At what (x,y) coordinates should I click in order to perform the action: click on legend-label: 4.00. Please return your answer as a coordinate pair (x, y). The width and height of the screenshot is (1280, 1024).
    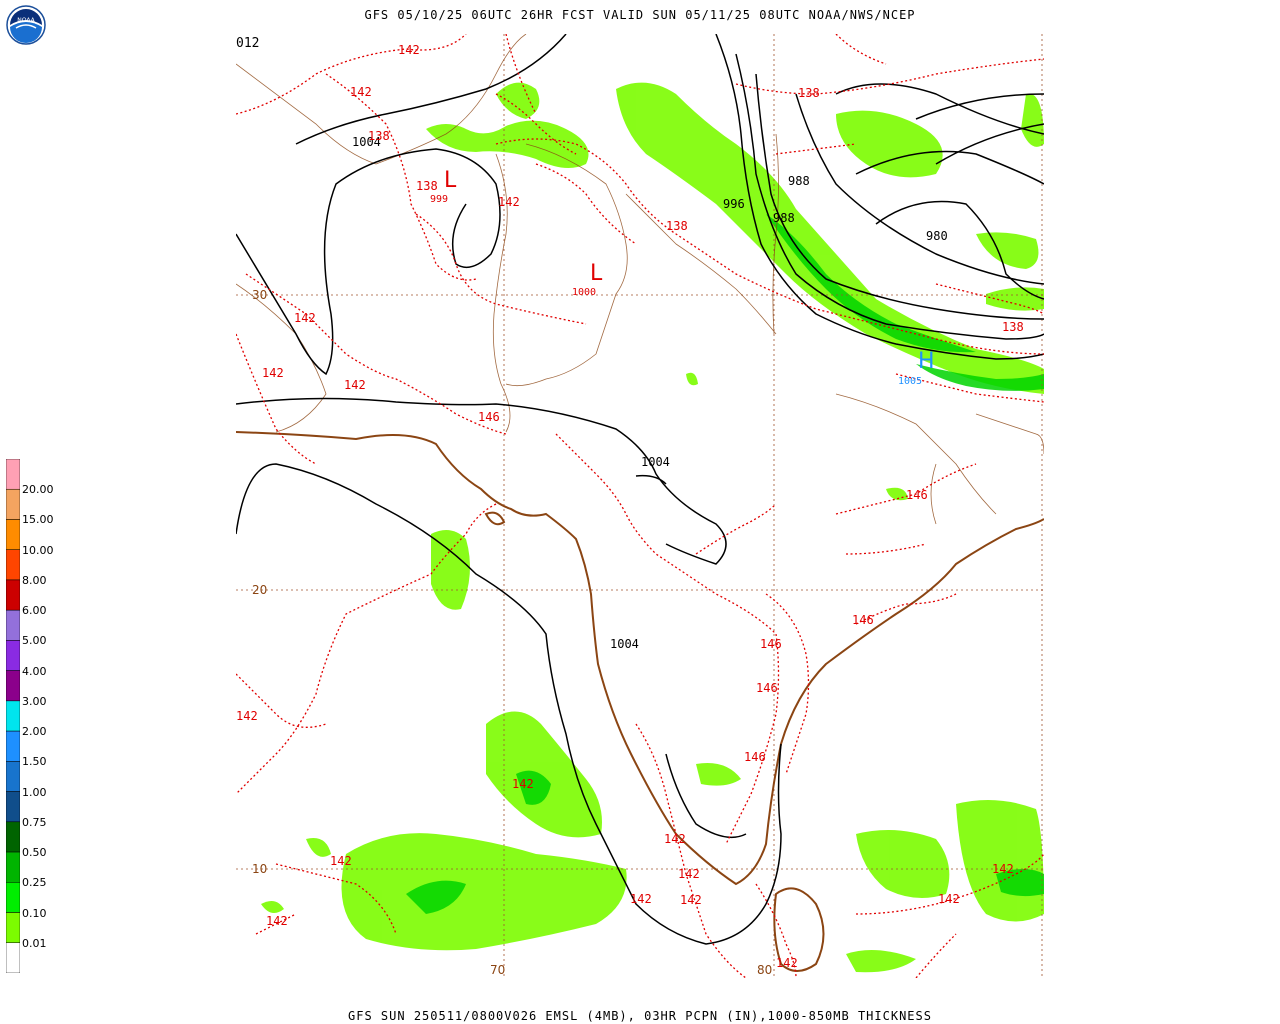
    Looking at the image, I should click on (34, 671).